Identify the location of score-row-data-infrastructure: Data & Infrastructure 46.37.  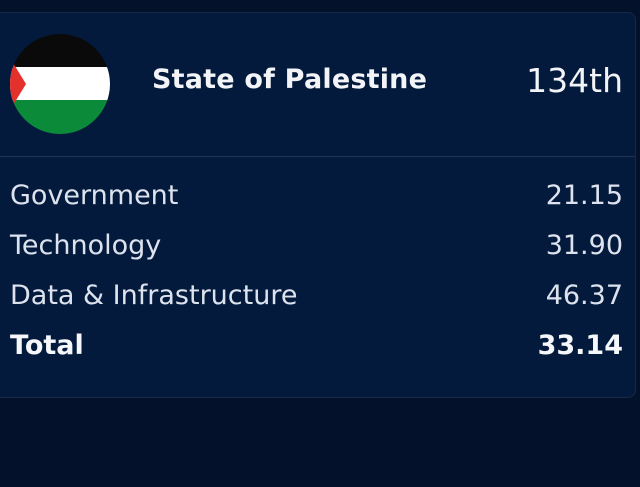
(316, 305).